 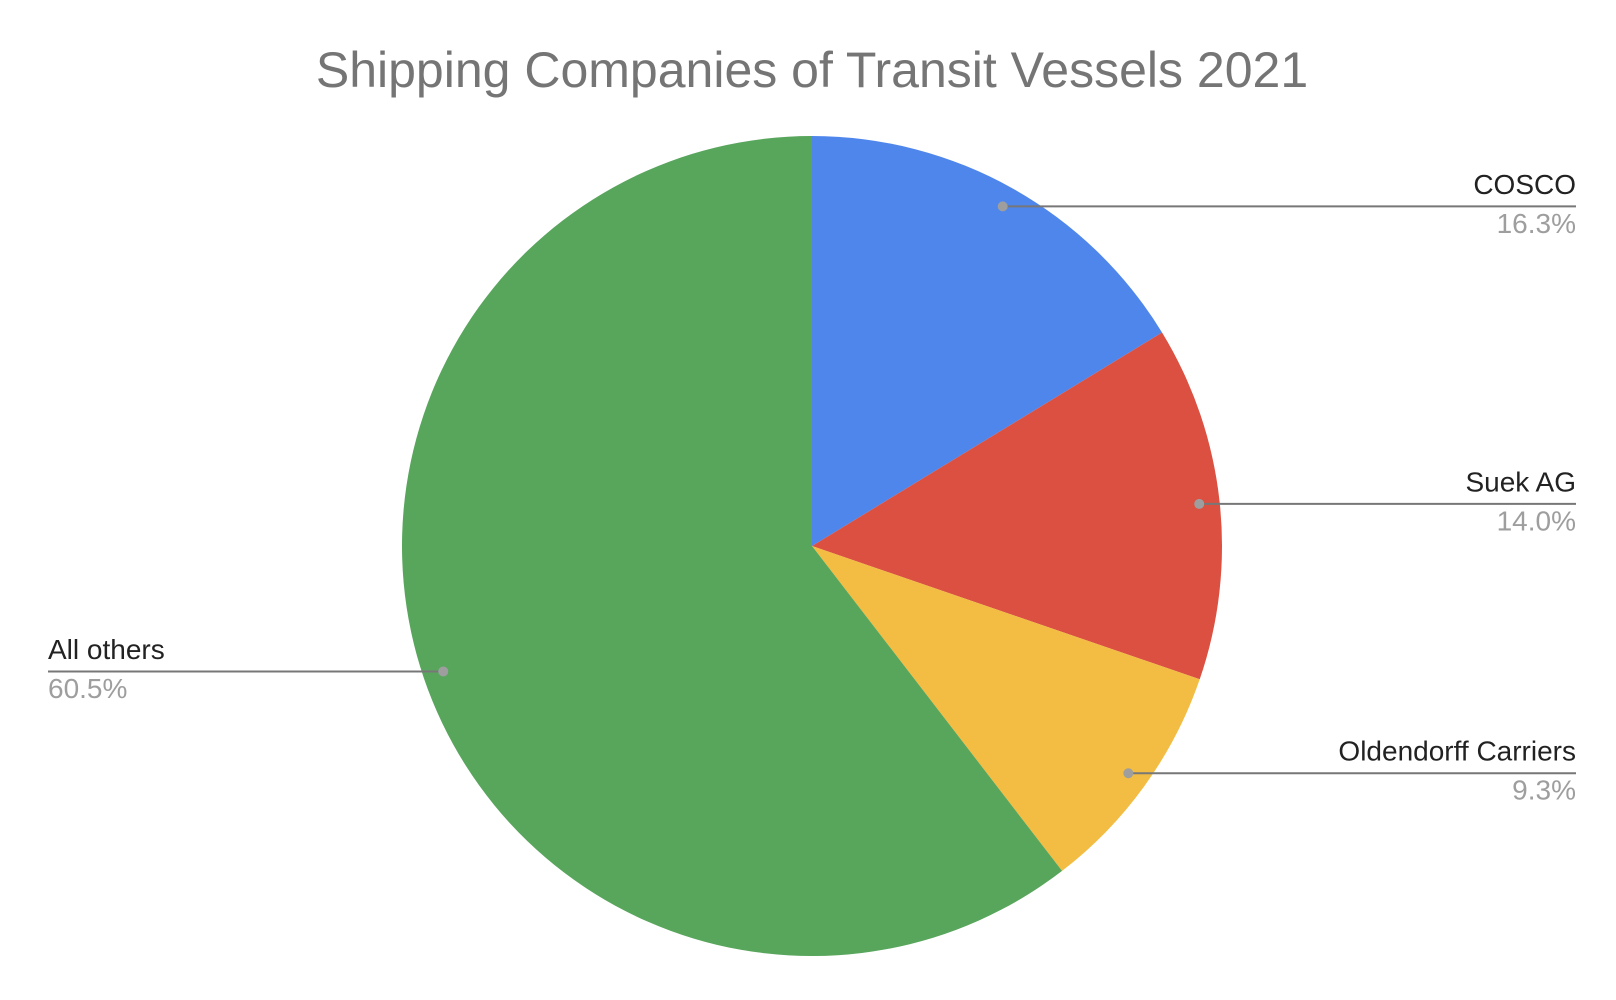 I want to click on slice-value-label: 60.5%, so click(x=87, y=688).